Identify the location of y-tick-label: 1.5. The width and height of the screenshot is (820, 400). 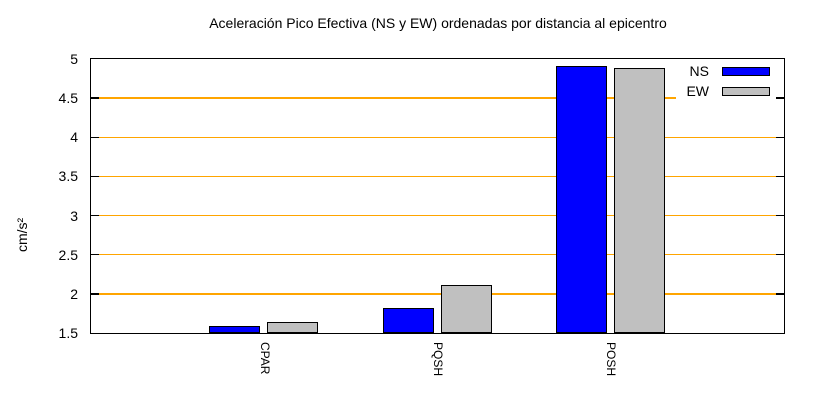
(68, 333).